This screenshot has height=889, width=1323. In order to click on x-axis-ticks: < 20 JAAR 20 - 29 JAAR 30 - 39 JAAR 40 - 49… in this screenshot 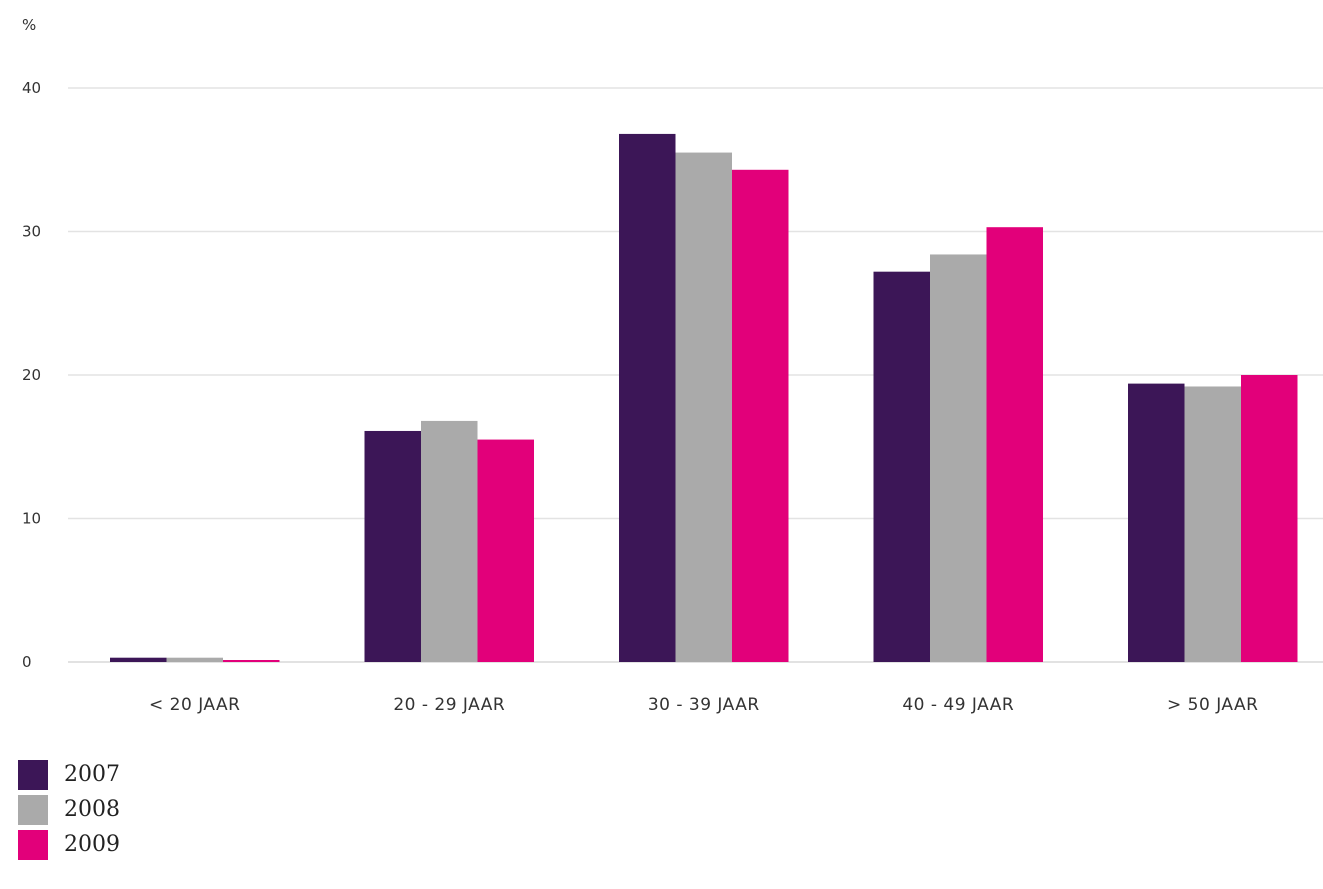, I will do `click(703, 705)`.